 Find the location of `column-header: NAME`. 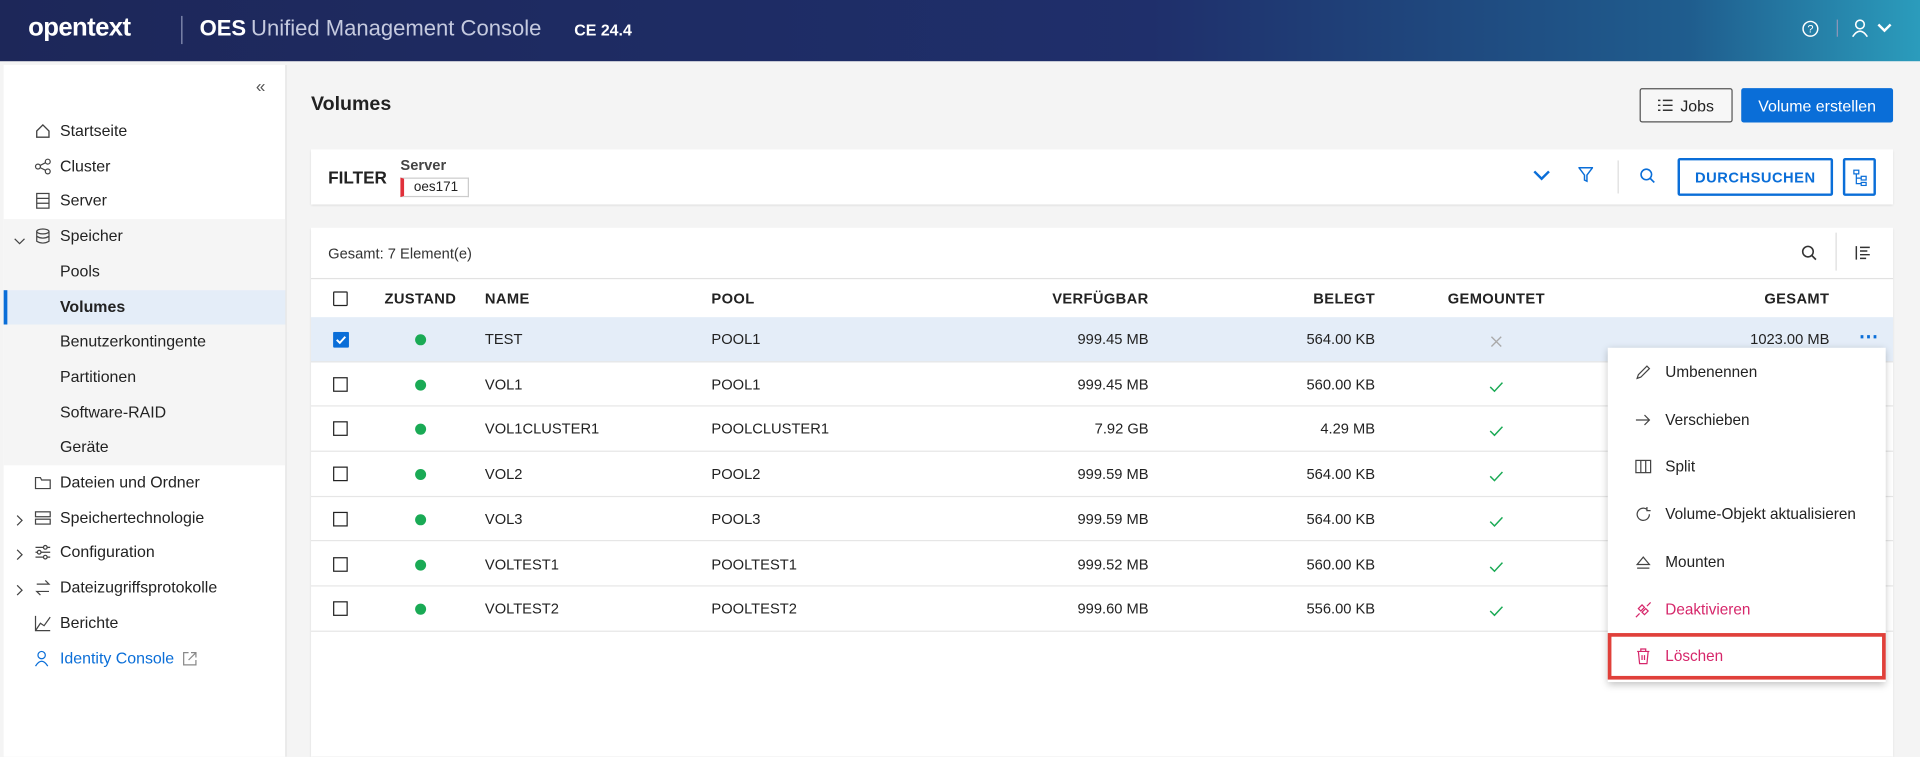

column-header: NAME is located at coordinates (507, 299).